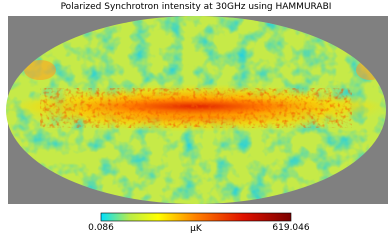  Describe the element at coordinates (290, 228) in the screenshot. I see `colorbar-max: 619.046` at that location.